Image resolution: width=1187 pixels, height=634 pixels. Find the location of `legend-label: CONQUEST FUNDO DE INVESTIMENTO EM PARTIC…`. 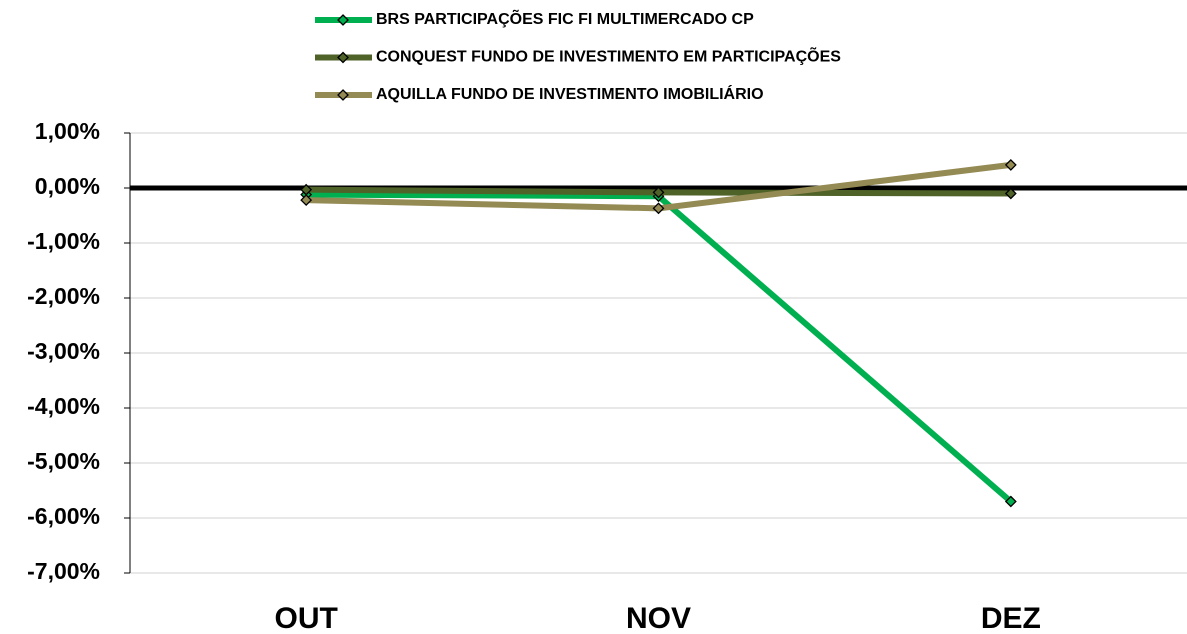

legend-label: CONQUEST FUNDO DE INVESTIMENTO EM PARTIC… is located at coordinates (608, 56).